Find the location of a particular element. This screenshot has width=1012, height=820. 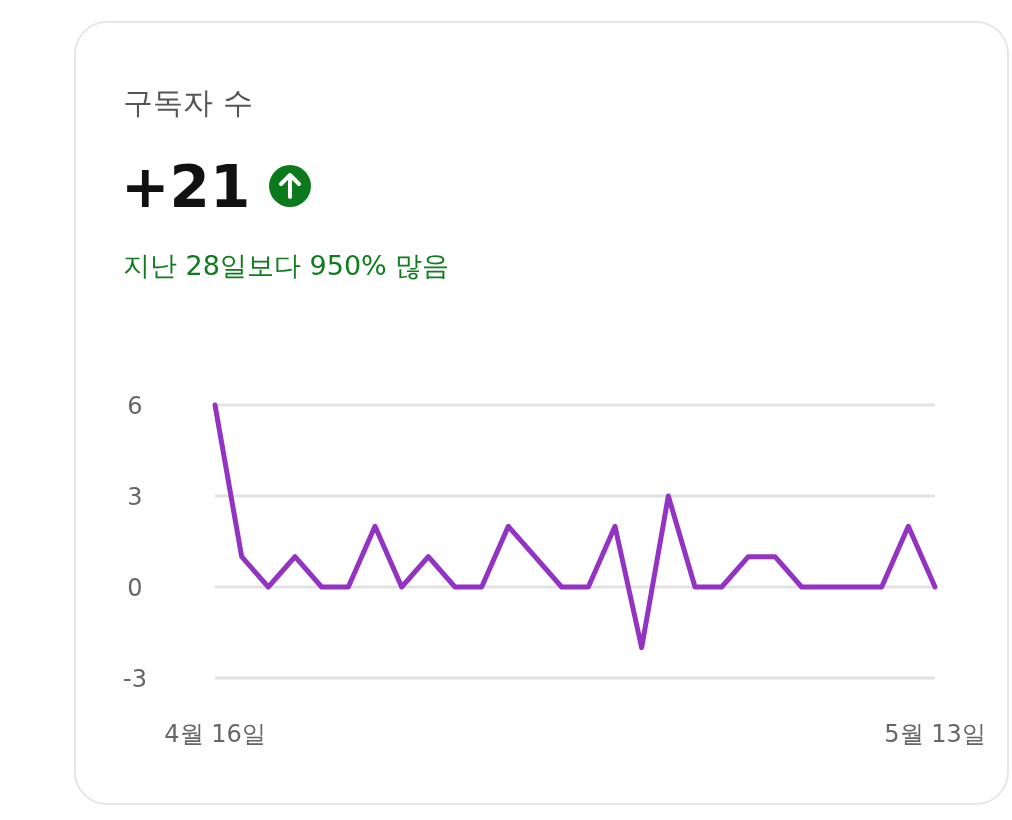

y-tick-label: 6 is located at coordinates (135, 406).